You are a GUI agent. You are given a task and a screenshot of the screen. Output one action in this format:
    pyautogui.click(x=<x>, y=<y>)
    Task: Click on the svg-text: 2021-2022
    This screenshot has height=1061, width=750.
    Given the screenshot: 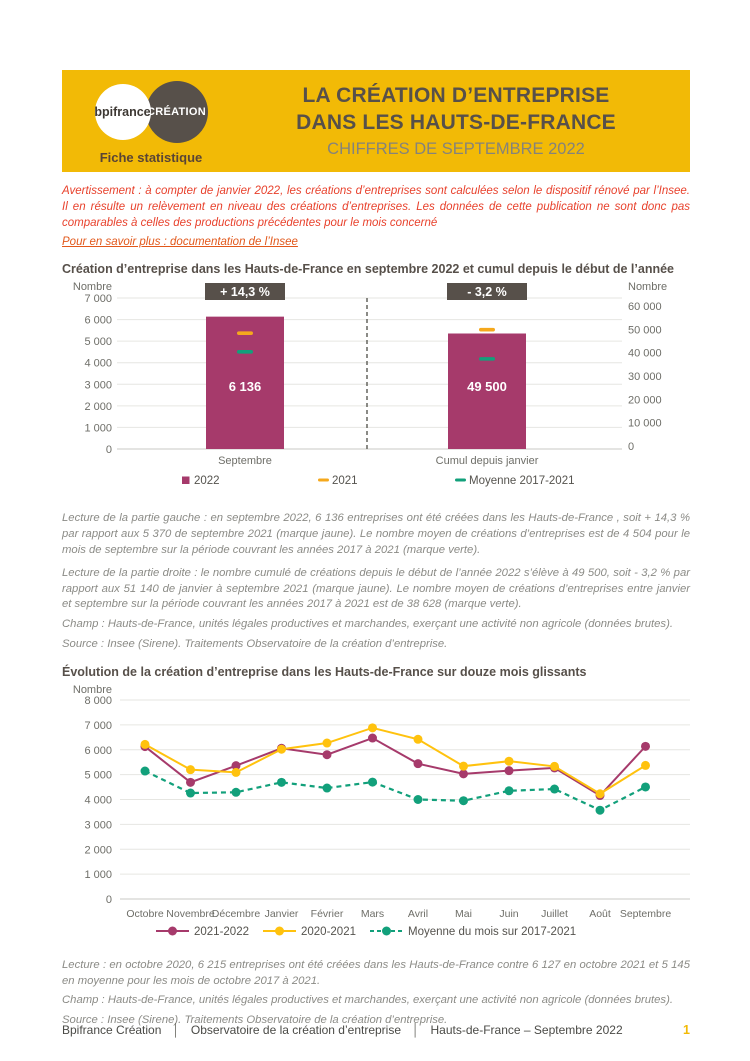 What is the action you would take?
    pyautogui.click(x=221, y=932)
    